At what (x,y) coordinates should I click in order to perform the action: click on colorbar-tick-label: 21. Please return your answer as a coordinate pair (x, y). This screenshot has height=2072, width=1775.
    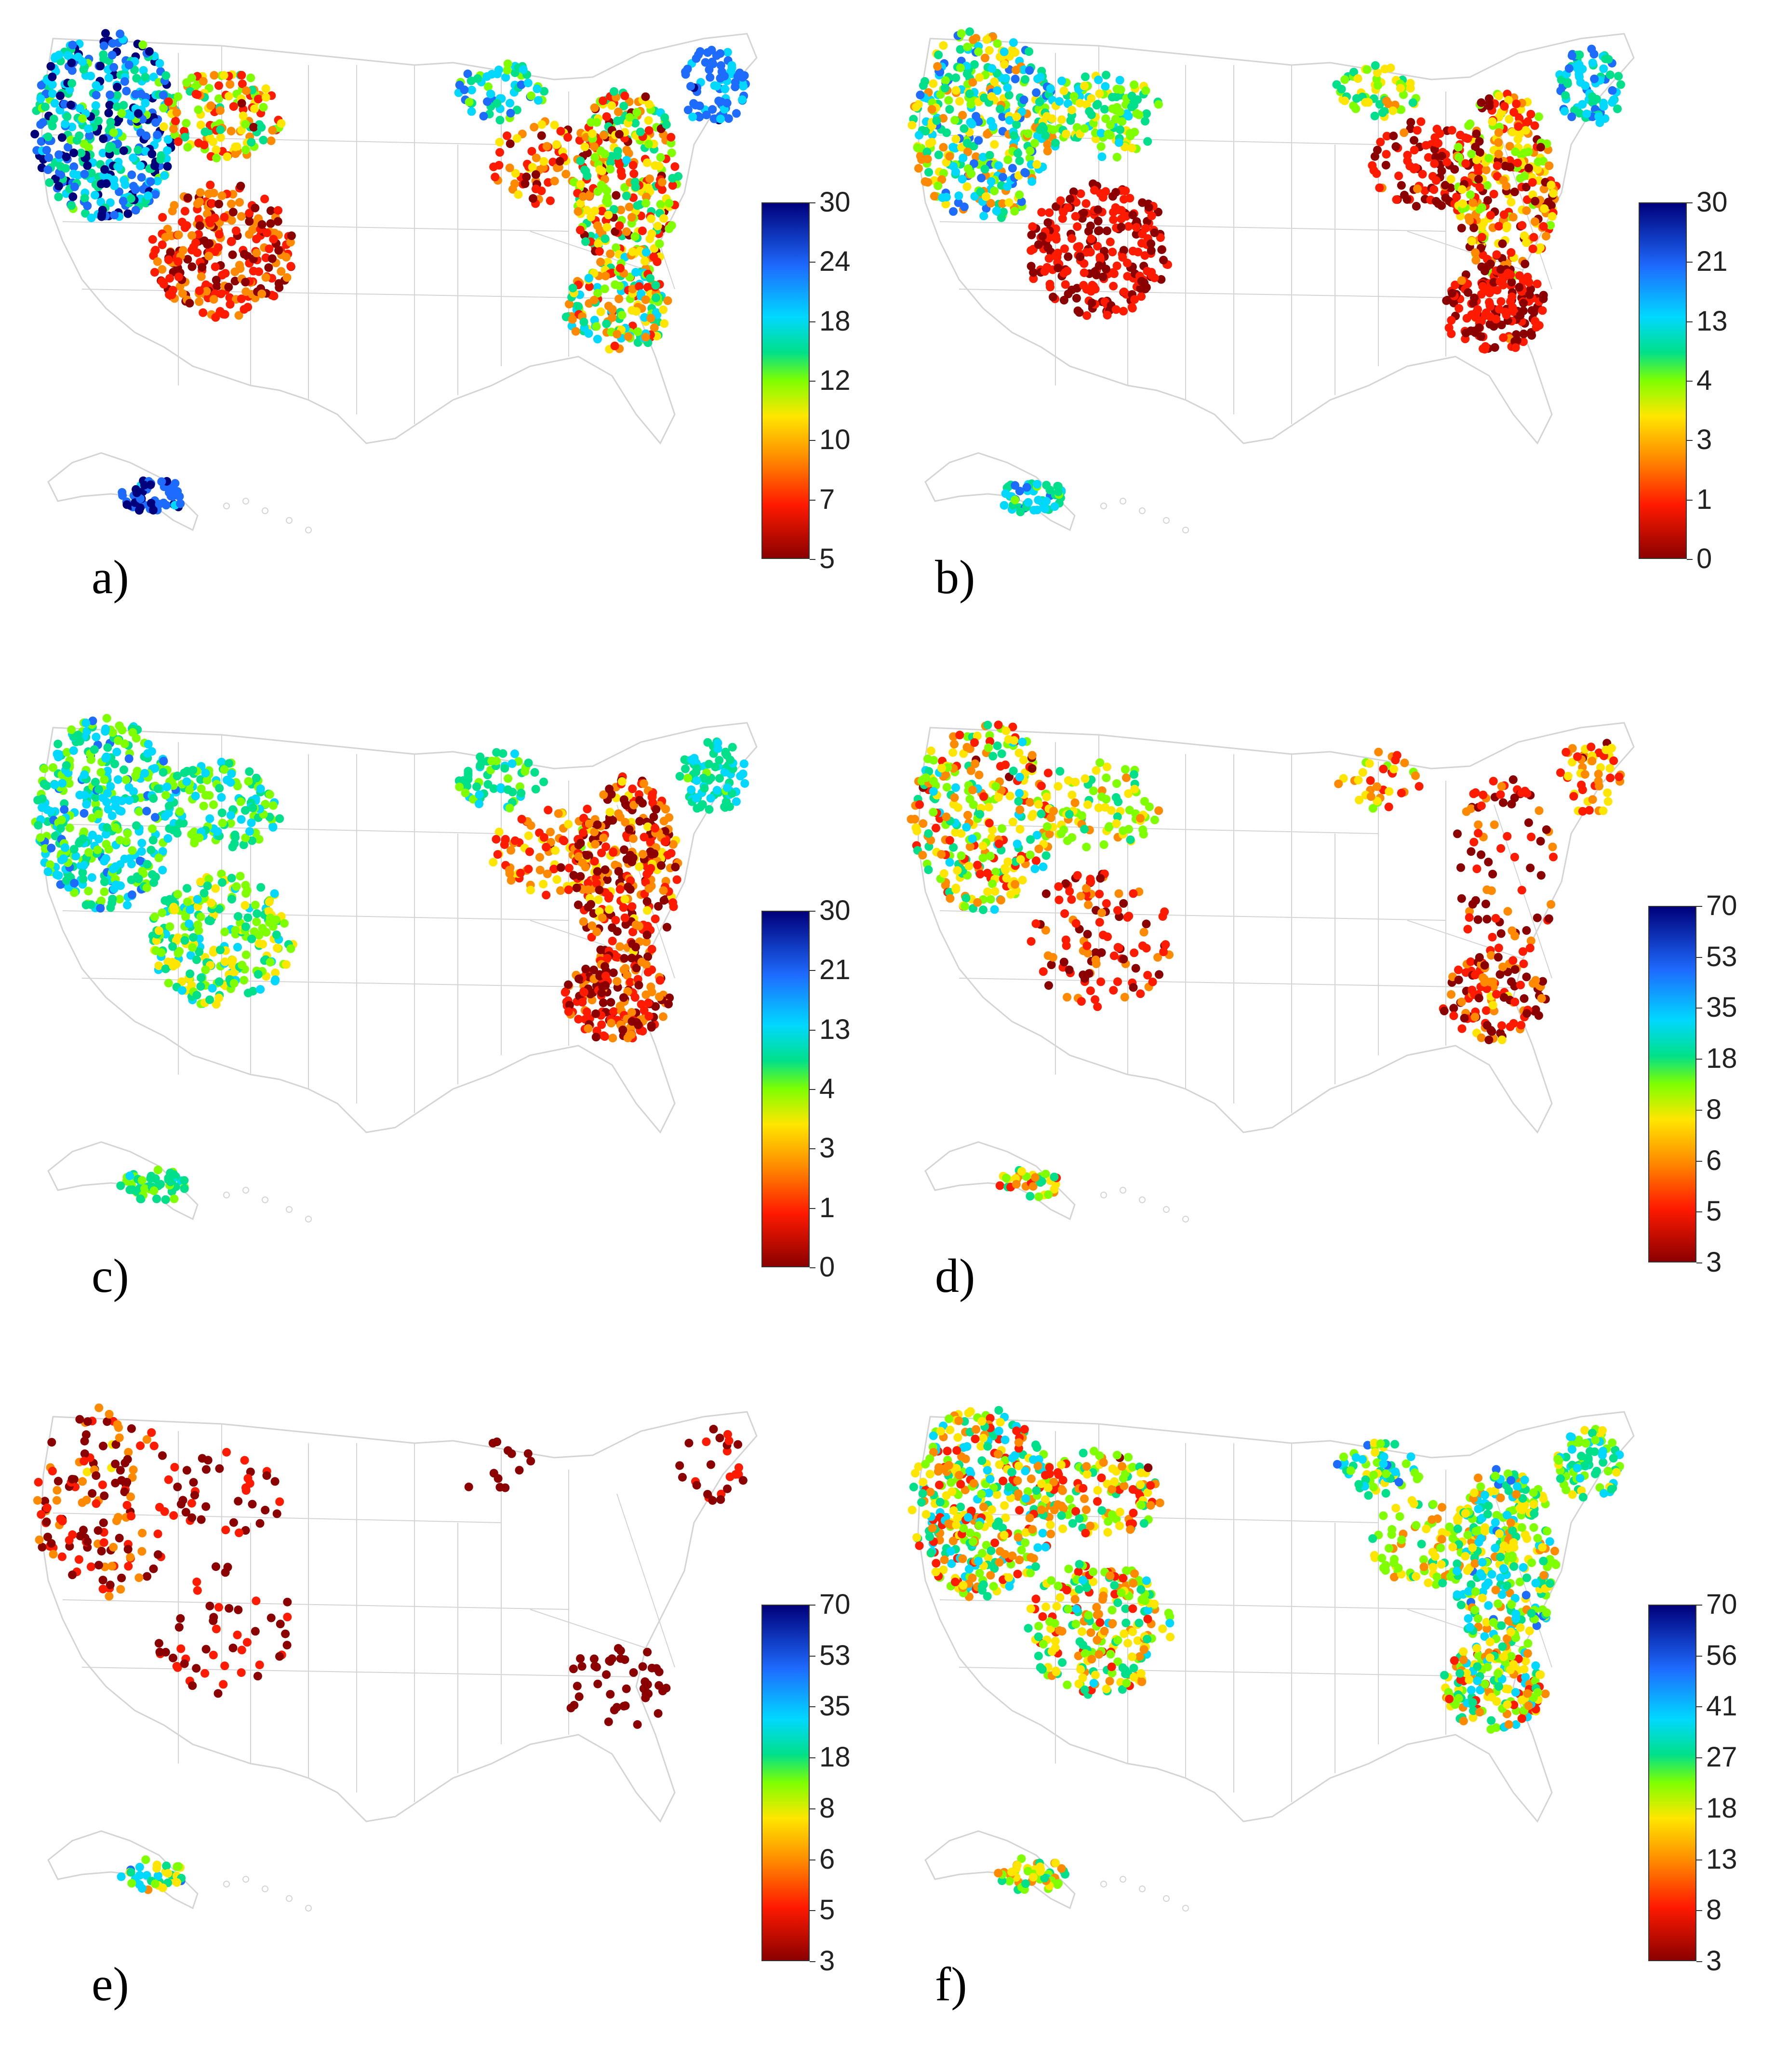
    Looking at the image, I should click on (1712, 262).